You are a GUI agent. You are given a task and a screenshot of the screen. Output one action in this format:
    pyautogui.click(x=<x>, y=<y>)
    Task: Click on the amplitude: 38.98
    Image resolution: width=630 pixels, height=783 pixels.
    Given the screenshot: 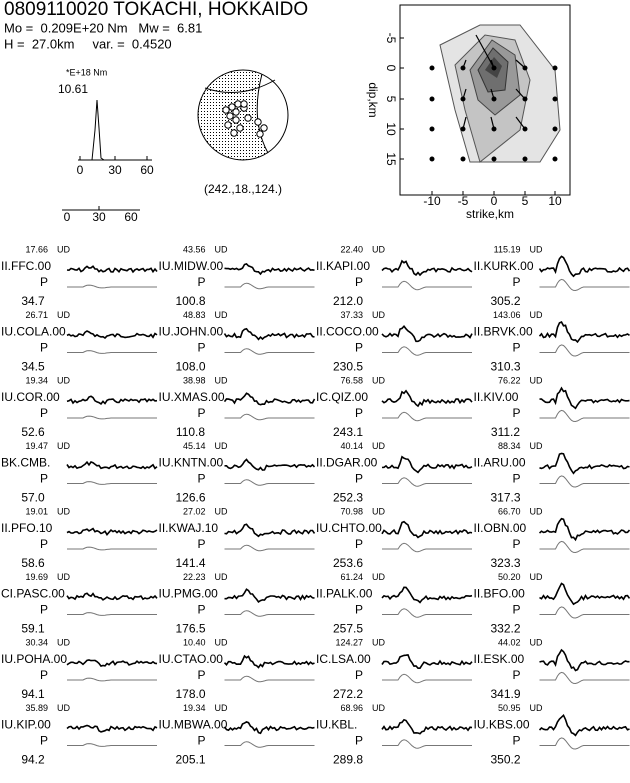 What is the action you would take?
    pyautogui.click(x=194, y=380)
    